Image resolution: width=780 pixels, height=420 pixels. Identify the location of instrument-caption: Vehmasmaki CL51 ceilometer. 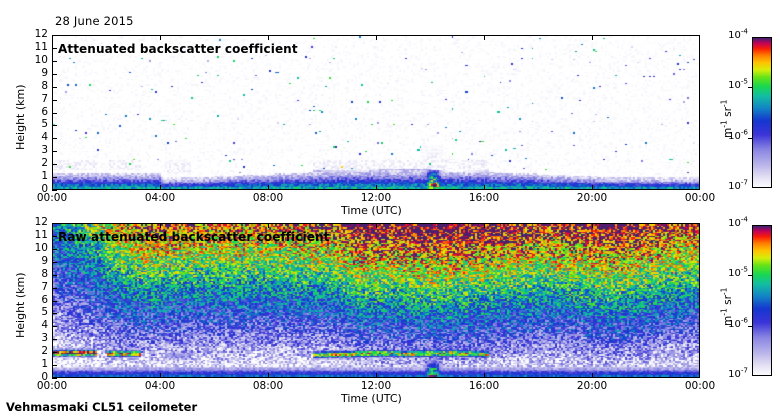
(102, 407).